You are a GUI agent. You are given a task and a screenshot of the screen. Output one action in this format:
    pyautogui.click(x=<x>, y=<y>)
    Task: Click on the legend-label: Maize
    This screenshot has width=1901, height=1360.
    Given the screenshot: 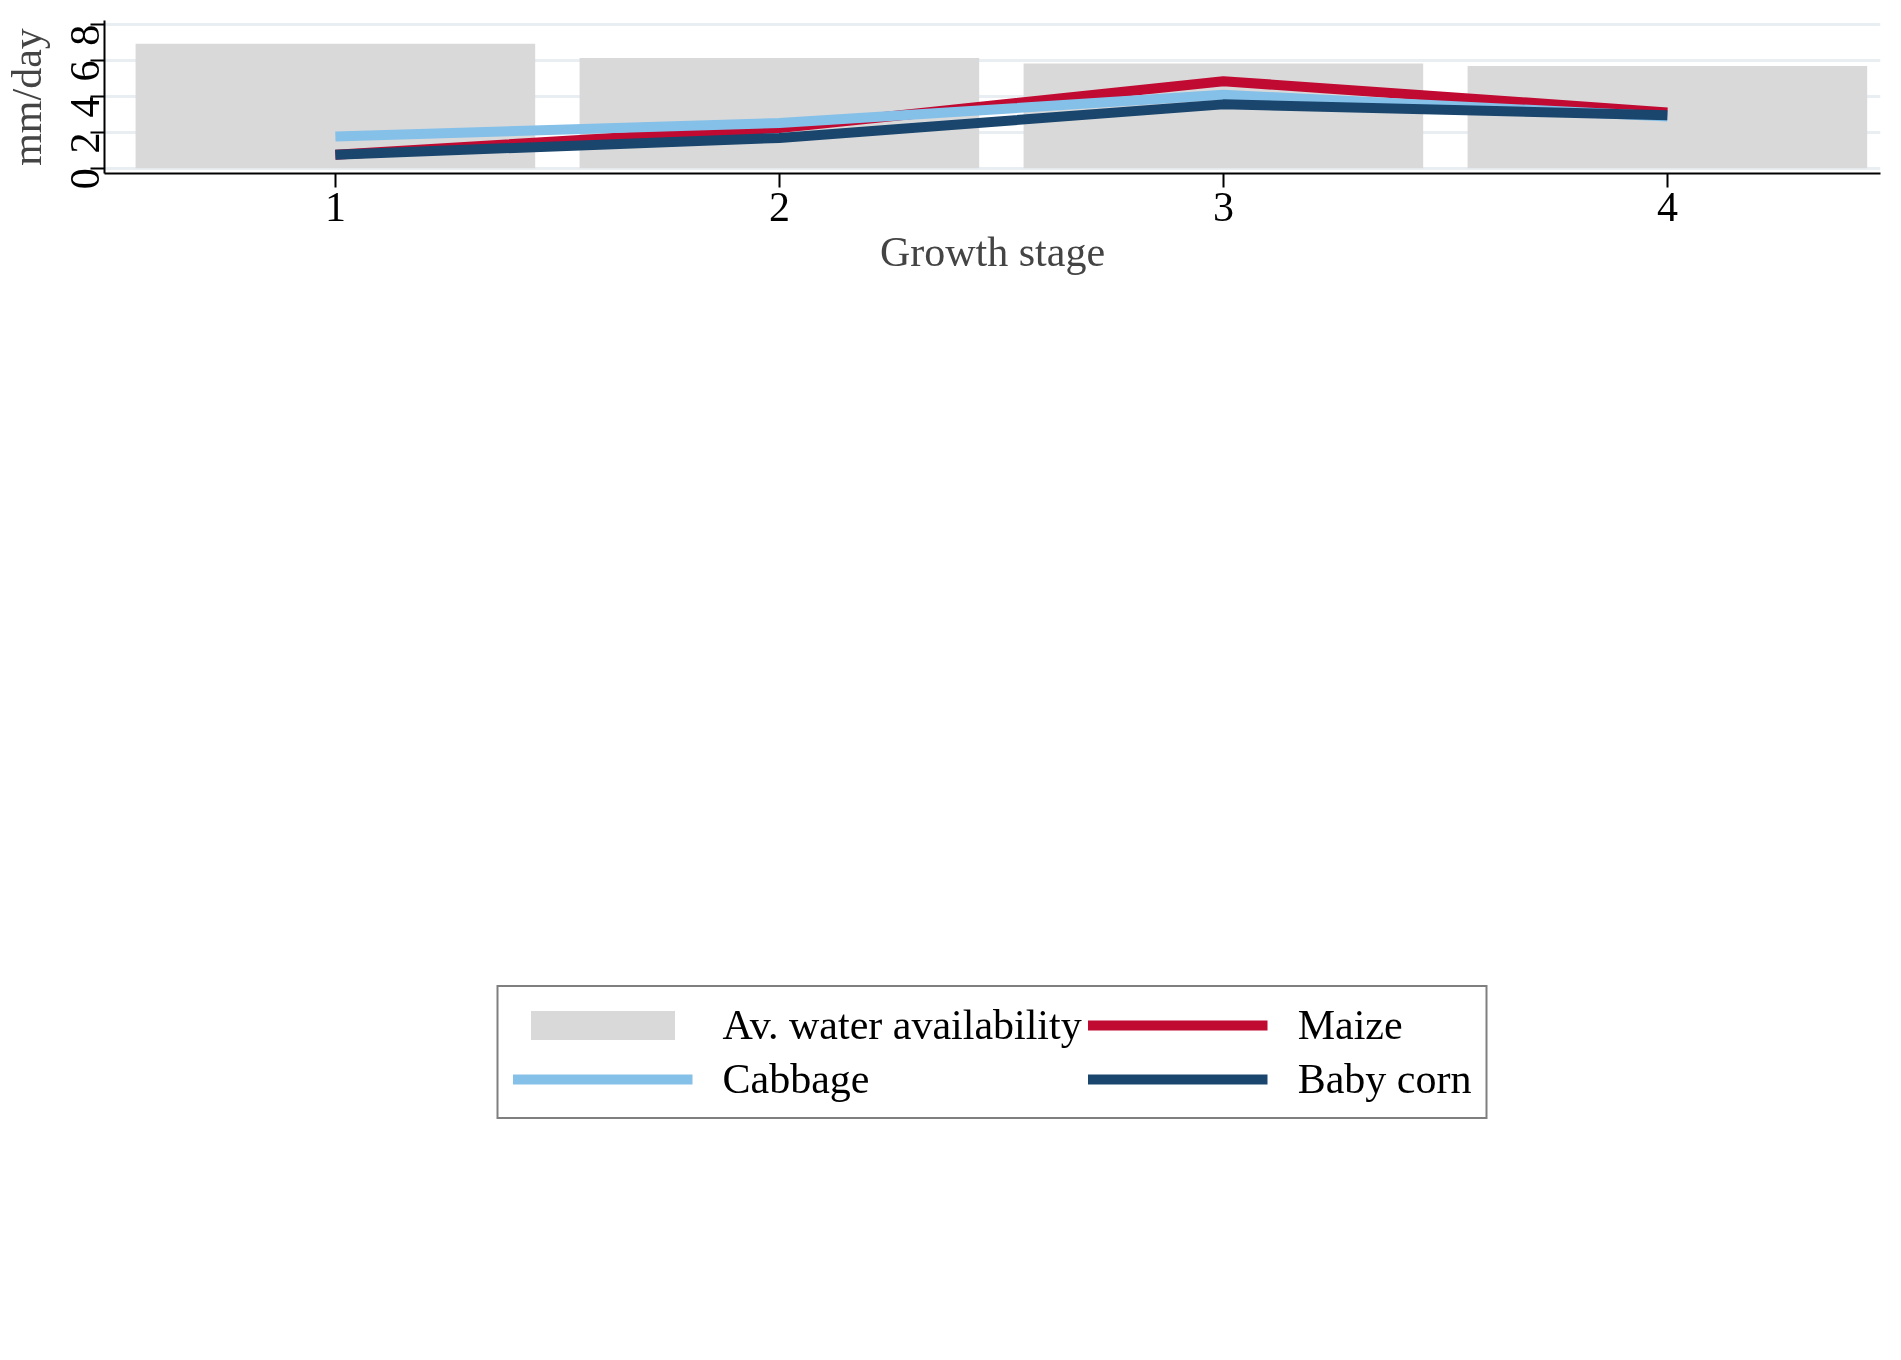 What is the action you would take?
    pyautogui.click(x=1350, y=1025)
    